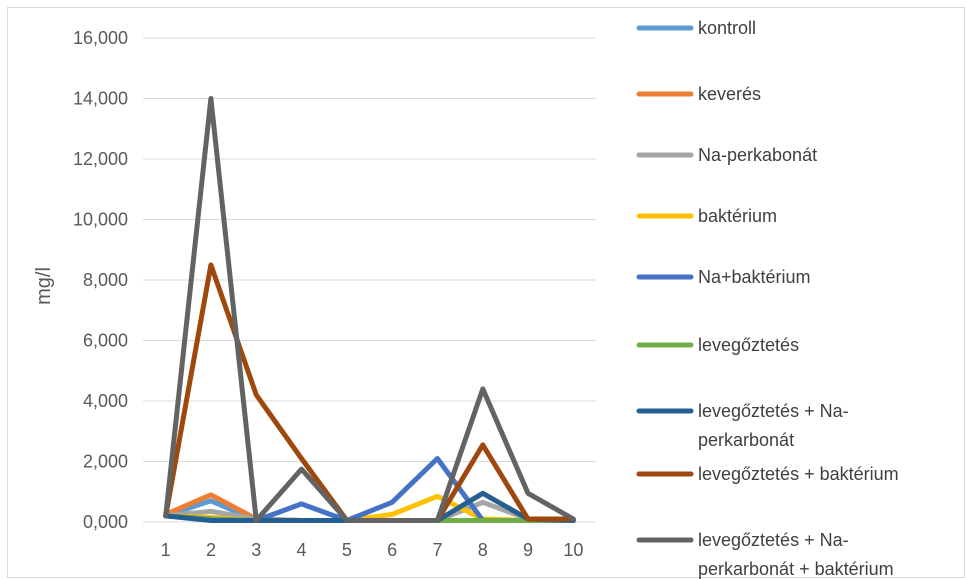 The height and width of the screenshot is (579, 966). I want to click on y-axis-title: mg/l, so click(44, 286).